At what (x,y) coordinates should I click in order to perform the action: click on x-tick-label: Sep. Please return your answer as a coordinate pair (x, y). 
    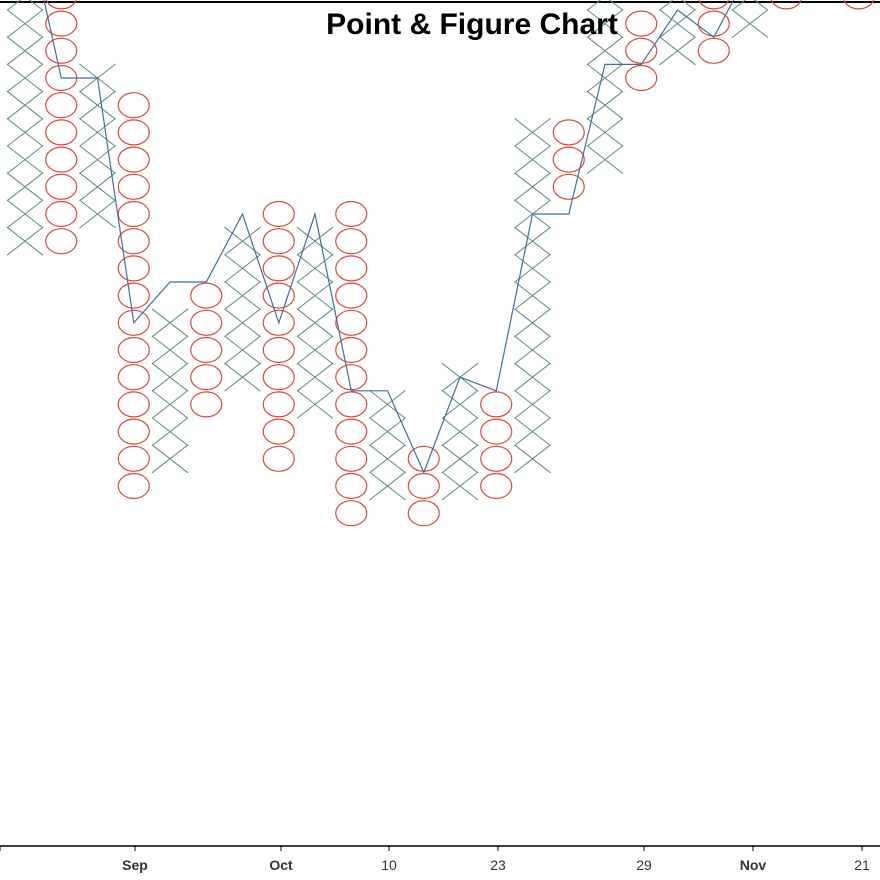
    Looking at the image, I should click on (135, 865).